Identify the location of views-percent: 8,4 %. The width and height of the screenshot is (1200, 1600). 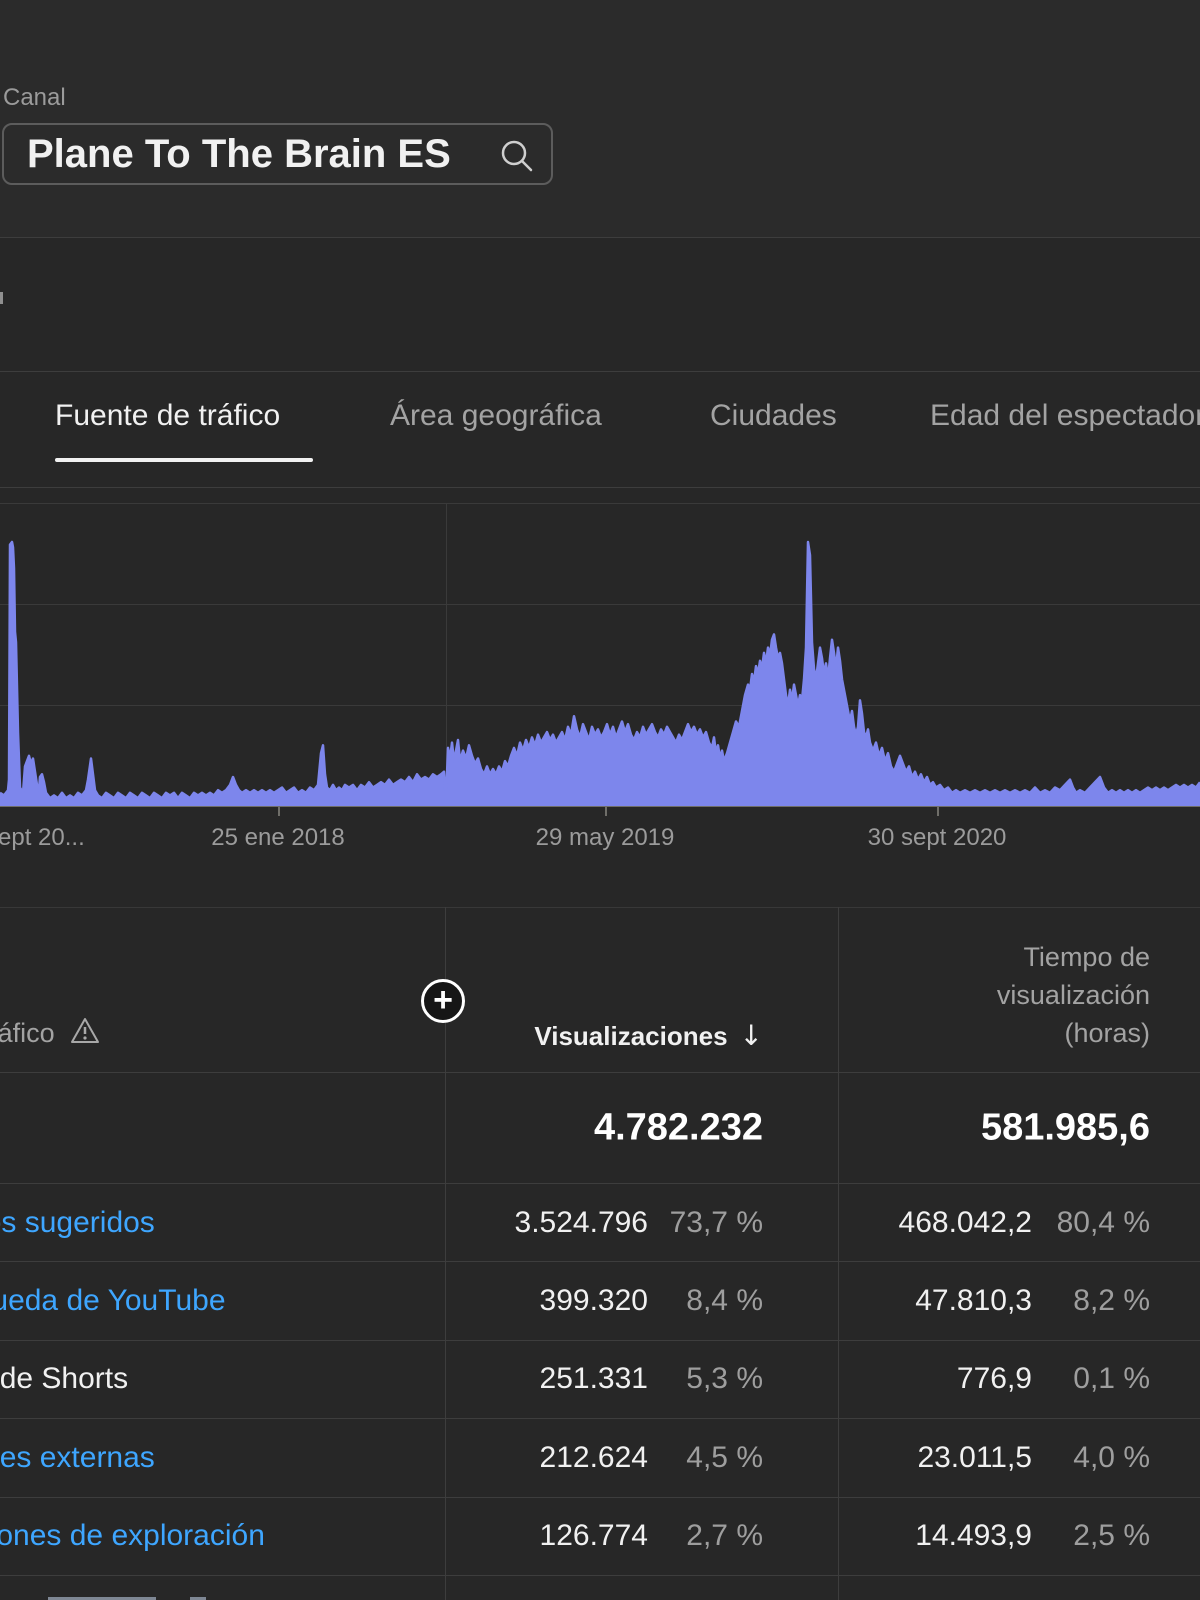
(724, 1301).